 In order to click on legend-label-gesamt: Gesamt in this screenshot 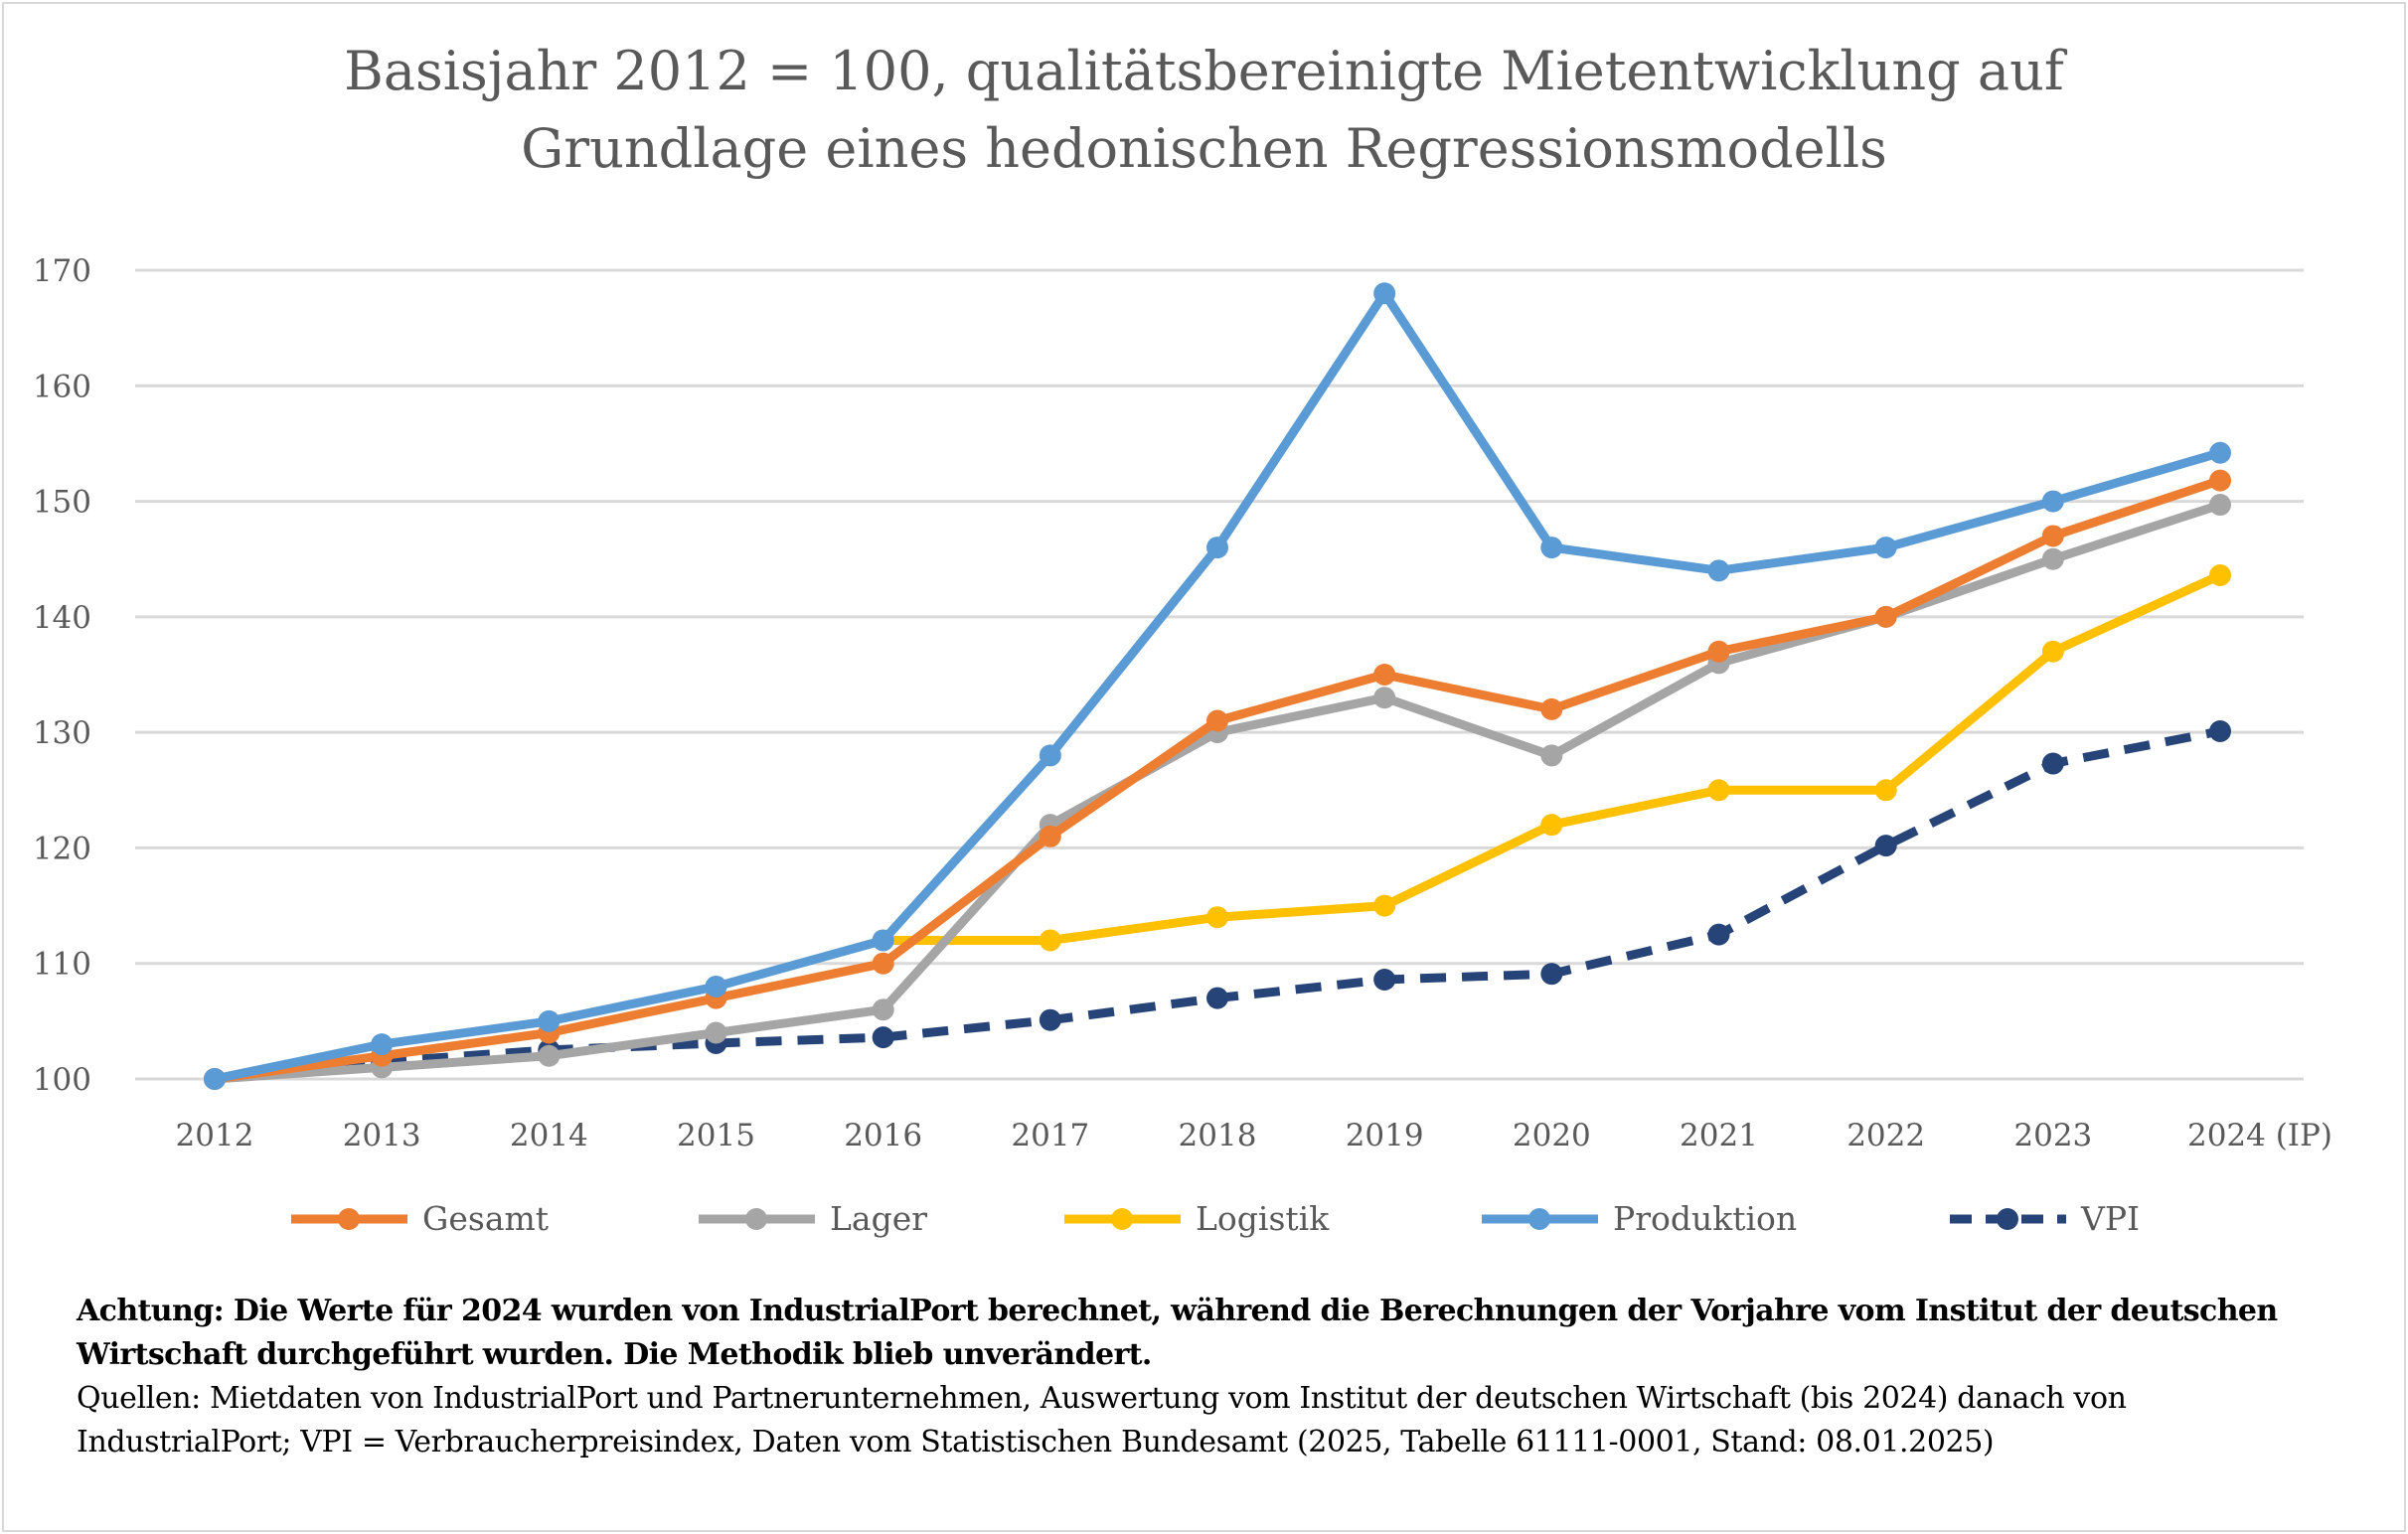, I will do `click(485, 1218)`.